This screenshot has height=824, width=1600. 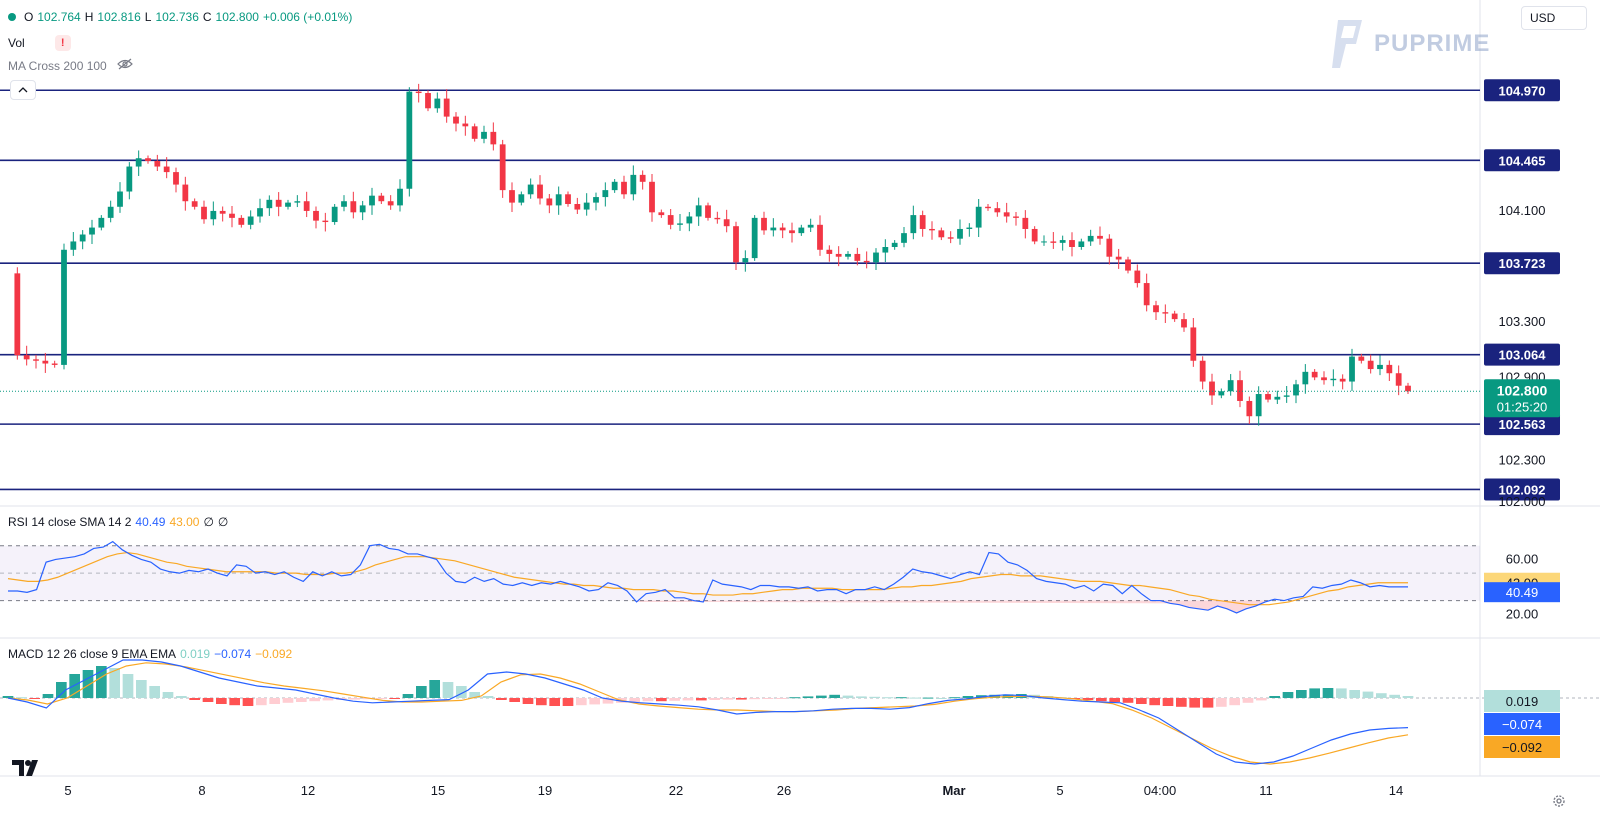 I want to click on ohlc-open-label: O, so click(x=29, y=17).